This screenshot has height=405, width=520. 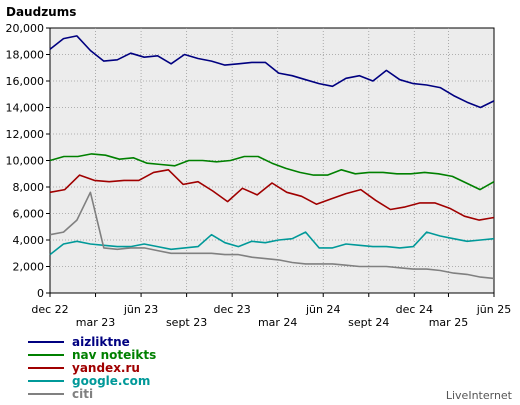 What do you see at coordinates (25, 28) in the screenshot?
I see `y-tick-label: 20,000` at bounding box center [25, 28].